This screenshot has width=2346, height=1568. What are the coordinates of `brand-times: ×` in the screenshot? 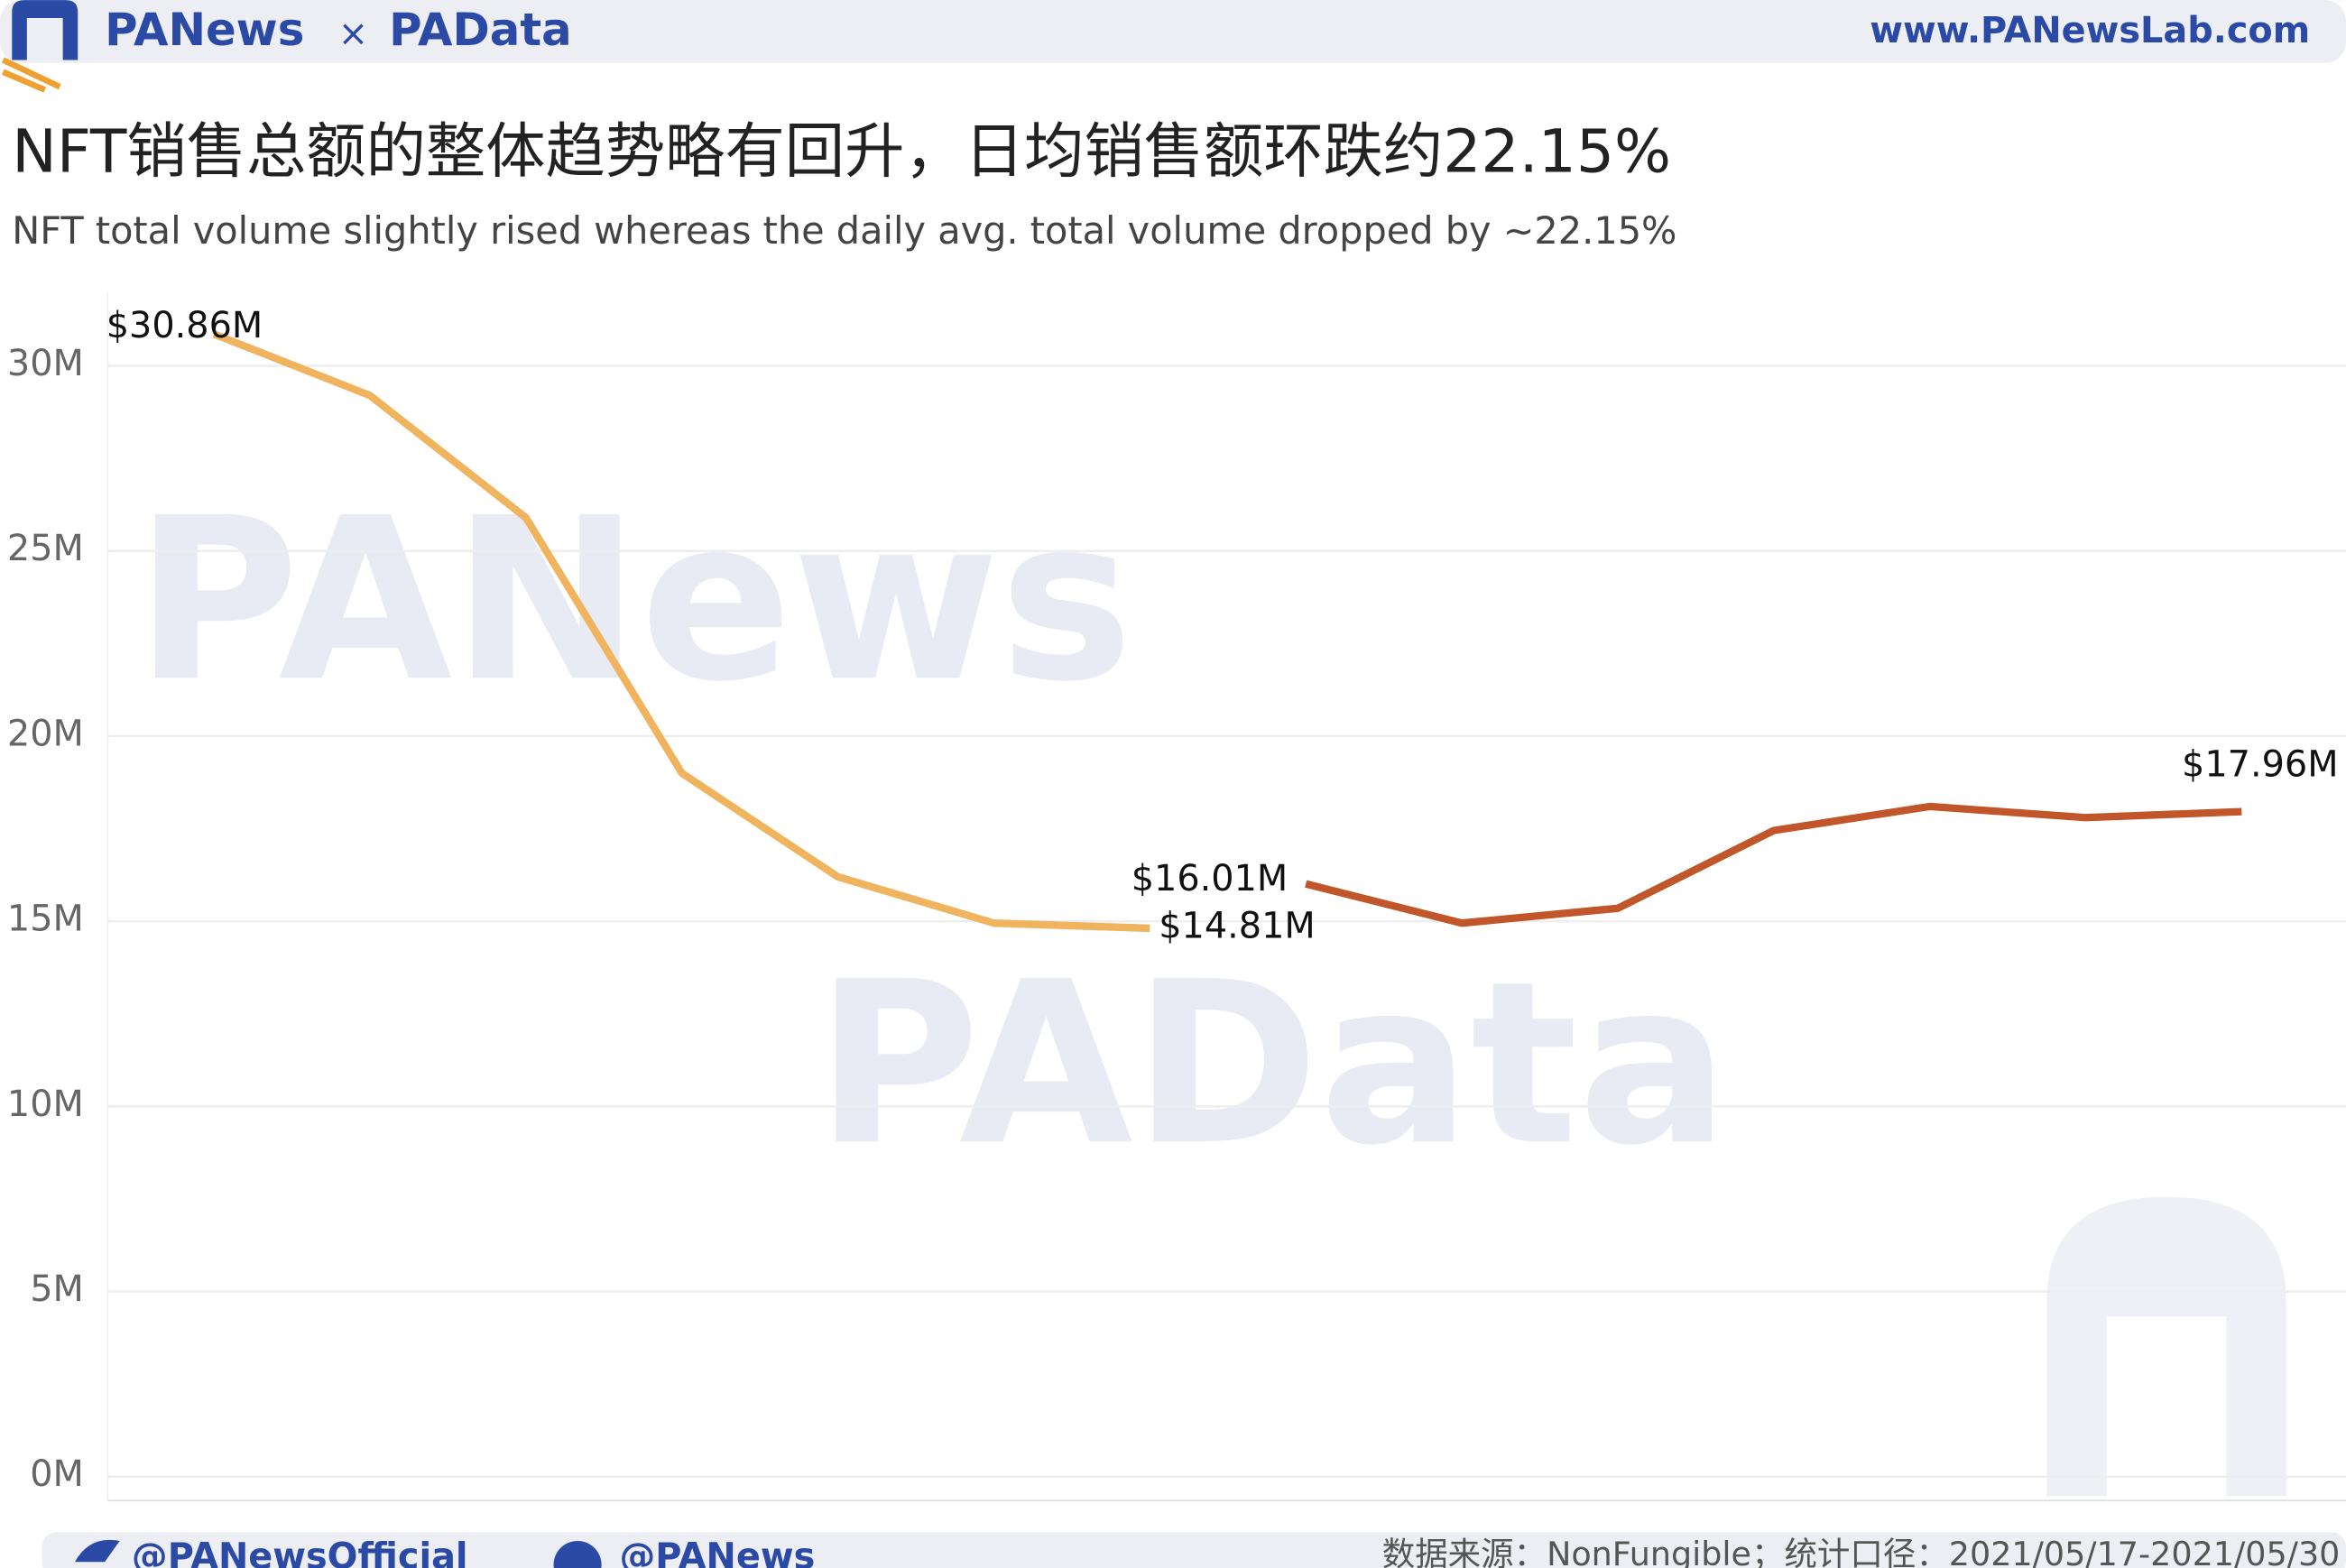 It's located at (353, 33).